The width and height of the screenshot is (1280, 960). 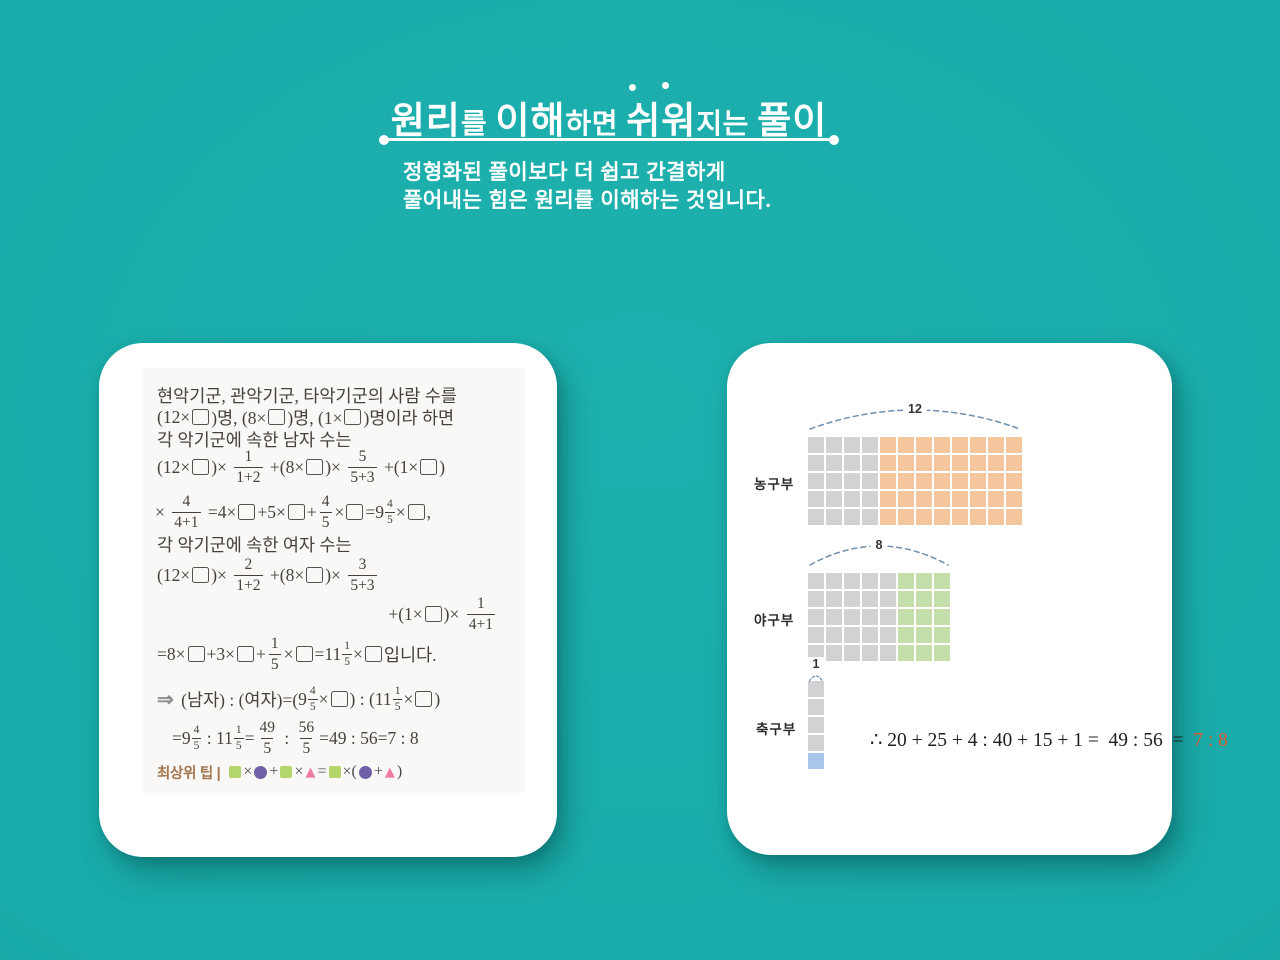 What do you see at coordinates (165, 699) in the screenshot?
I see `arrow-icon: ⇒` at bounding box center [165, 699].